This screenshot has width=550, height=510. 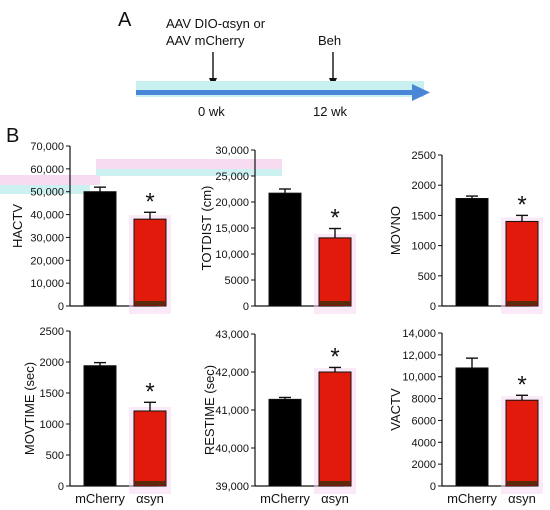 I want to click on y-tick-label: 42,000, so click(x=232, y=373).